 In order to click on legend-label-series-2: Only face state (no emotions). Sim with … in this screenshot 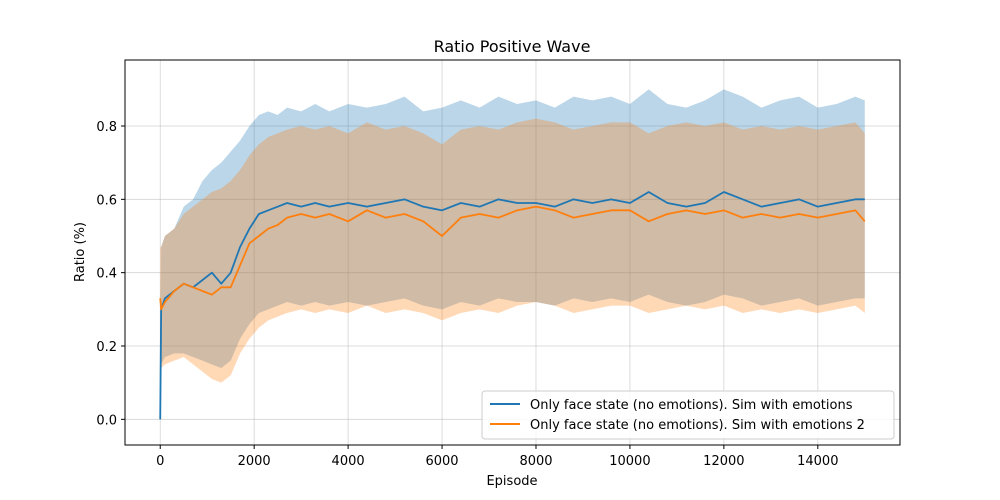, I will do `click(697, 425)`.